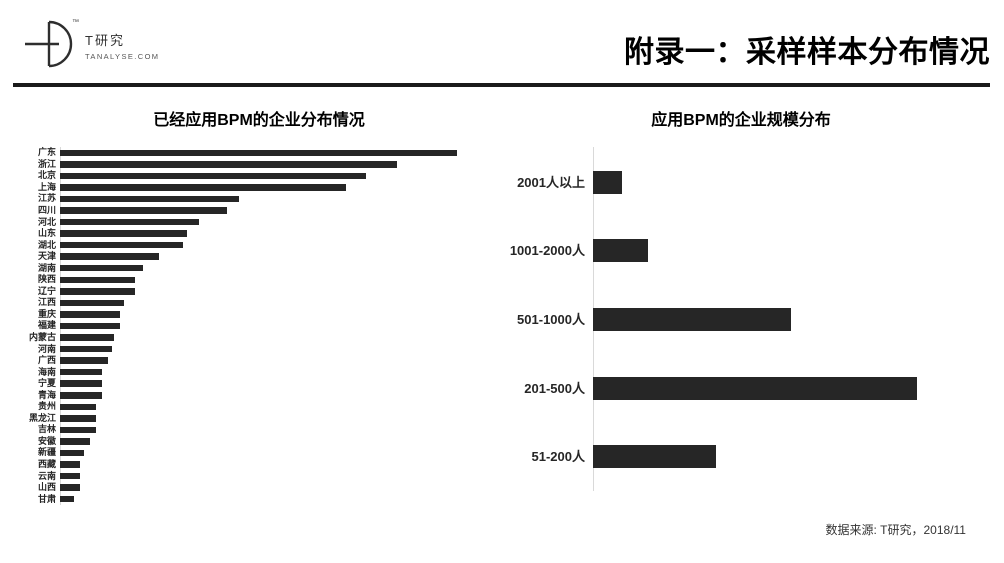 The height and width of the screenshot is (563, 1004). What do you see at coordinates (235, 407) in the screenshot?
I see `bar-row: 贵州` at bounding box center [235, 407].